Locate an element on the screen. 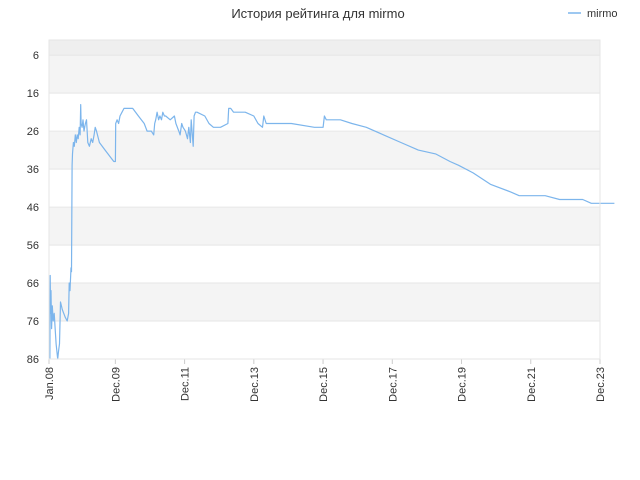 The width and height of the screenshot is (640, 480). x-tick-label: Dec.15 is located at coordinates (324, 384).